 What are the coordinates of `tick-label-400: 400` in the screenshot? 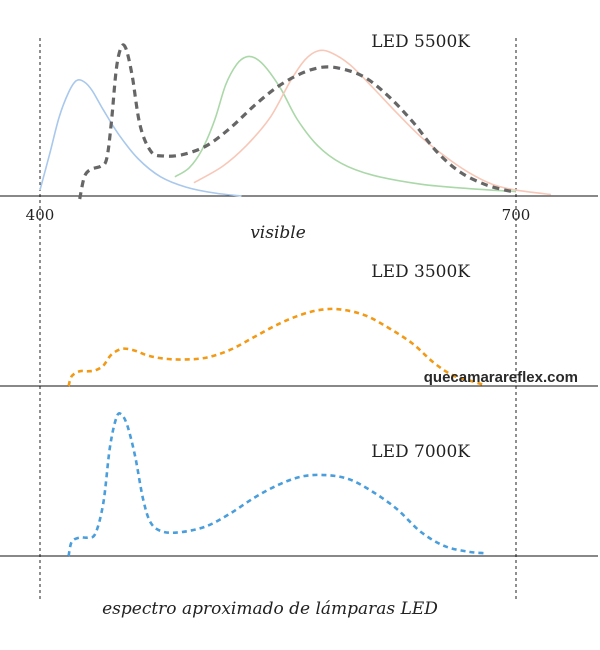 It's located at (40, 215).